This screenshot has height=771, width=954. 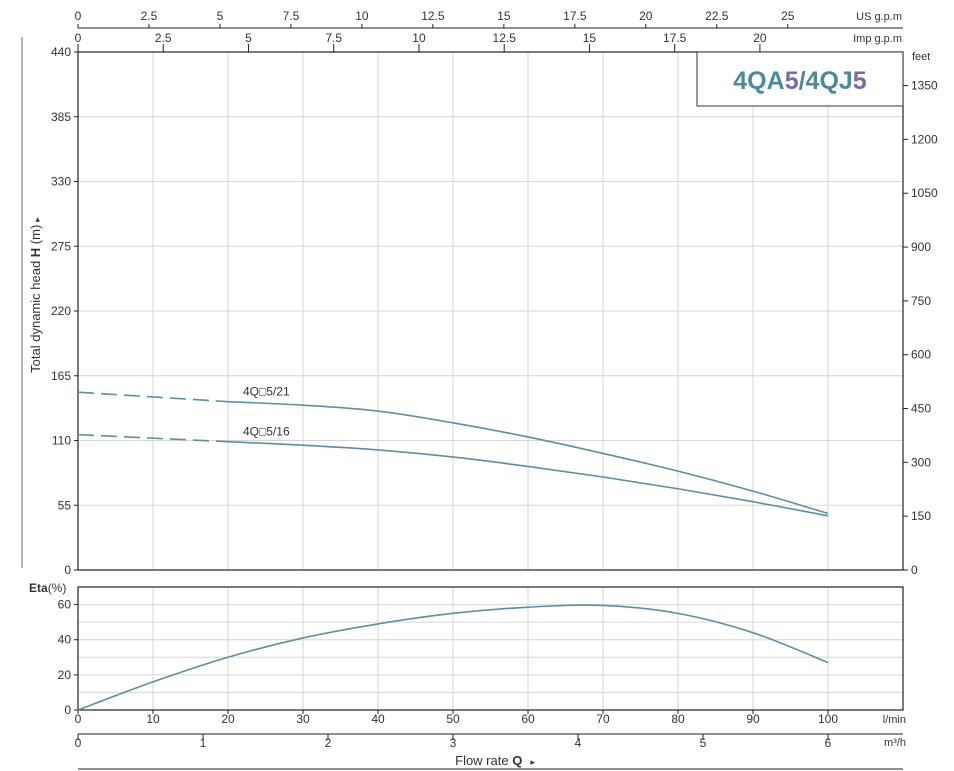 What do you see at coordinates (860, 81) in the screenshot?
I see `badge-part-4: 5` at bounding box center [860, 81].